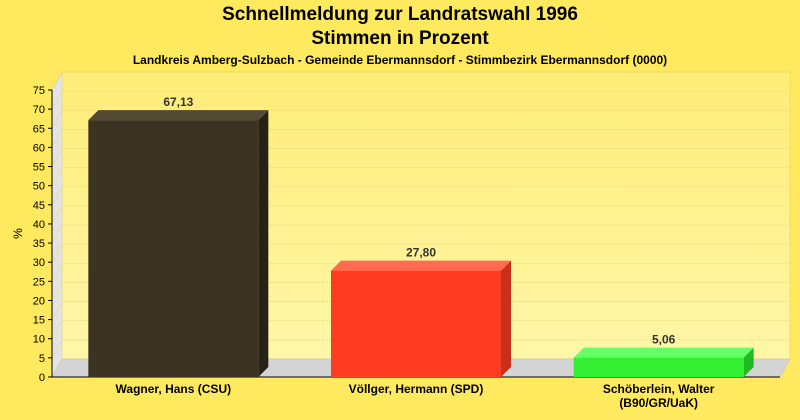 The width and height of the screenshot is (800, 420). I want to click on y-tick-label: 50, so click(39, 187).